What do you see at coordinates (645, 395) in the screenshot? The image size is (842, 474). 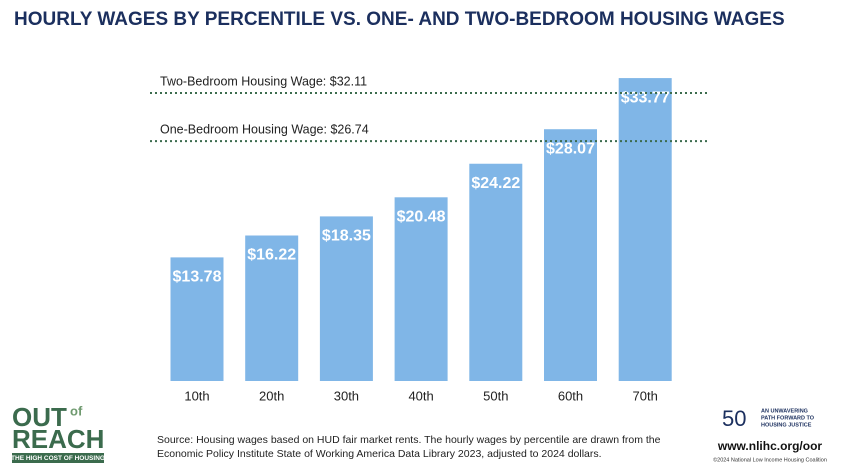 I see `x-tick-label: 70th` at bounding box center [645, 395].